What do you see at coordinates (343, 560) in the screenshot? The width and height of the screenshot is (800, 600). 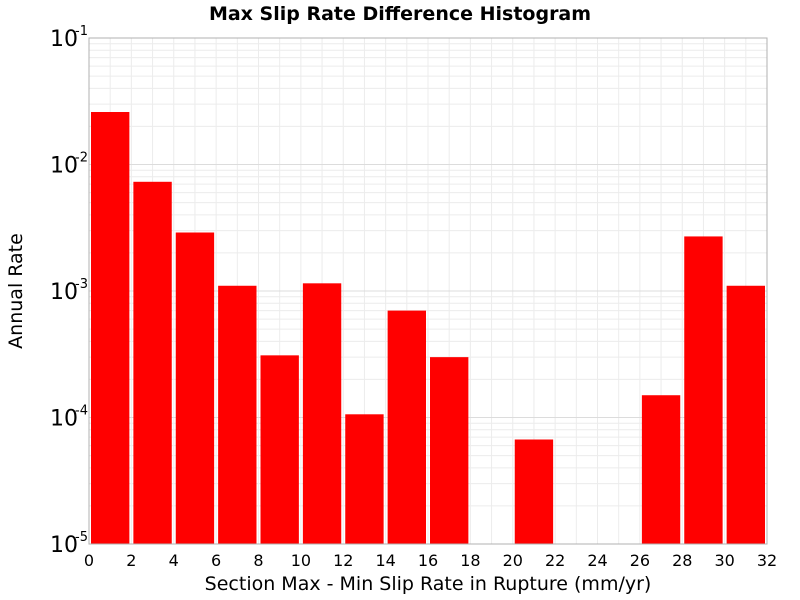 I see `x-tick-label: 12` at bounding box center [343, 560].